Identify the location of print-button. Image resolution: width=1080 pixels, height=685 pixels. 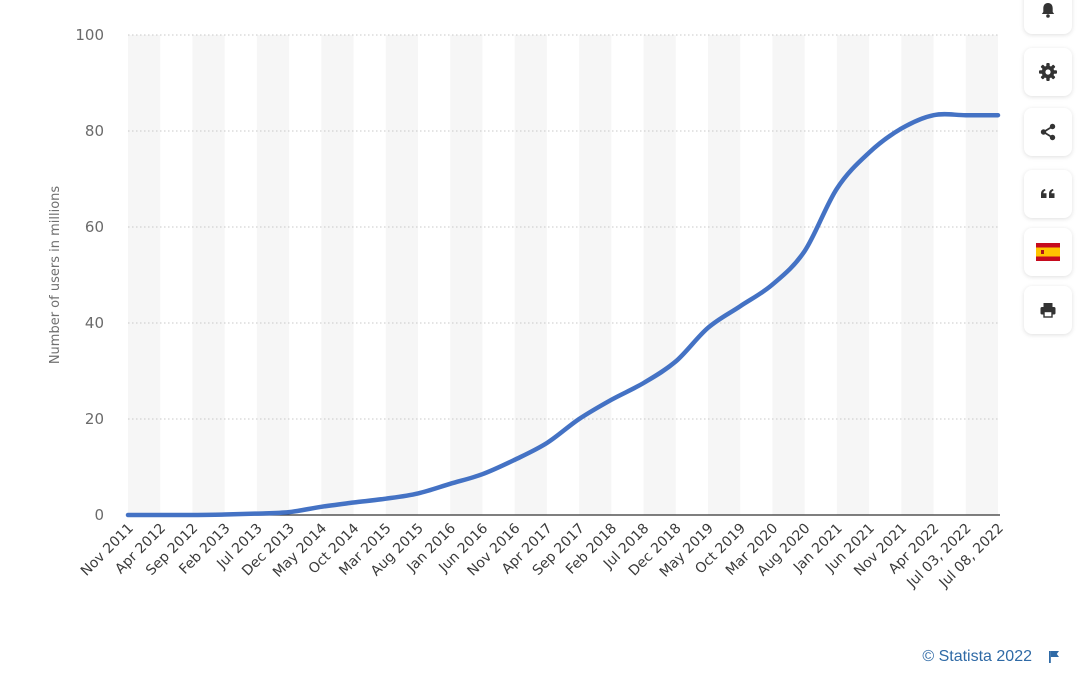
(1048, 310).